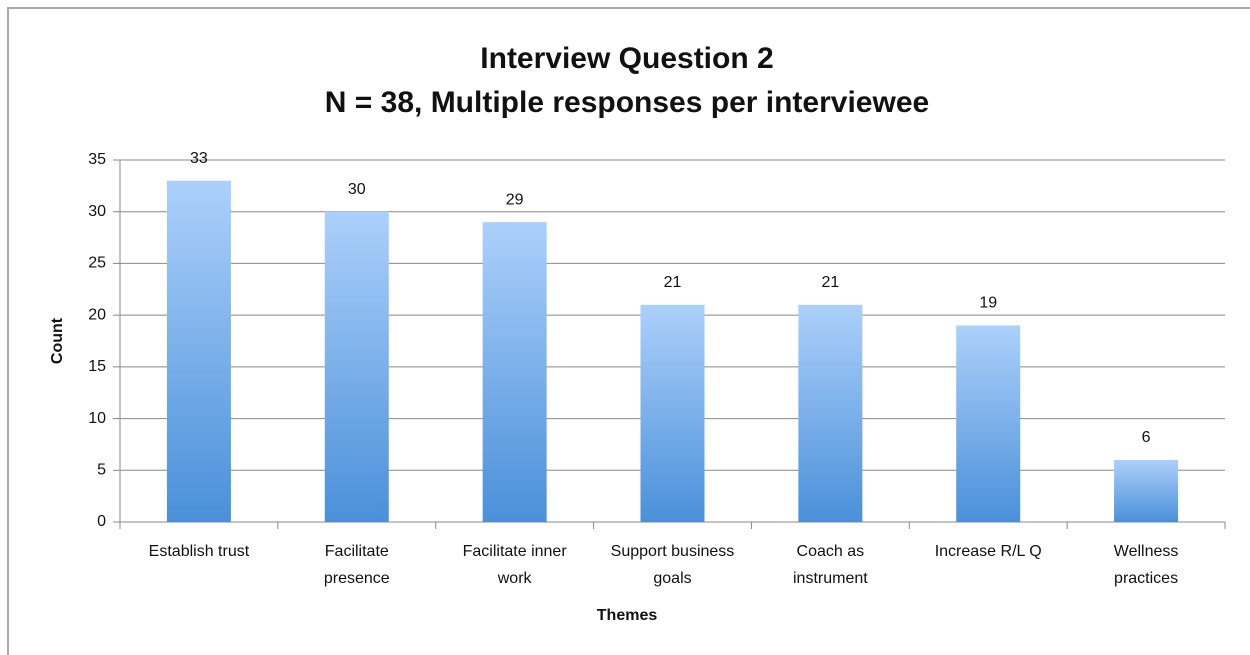 Image resolution: width=1250 pixels, height=655 pixels. What do you see at coordinates (830, 565) in the screenshot?
I see `x-tick-label: Coach as instrument` at bounding box center [830, 565].